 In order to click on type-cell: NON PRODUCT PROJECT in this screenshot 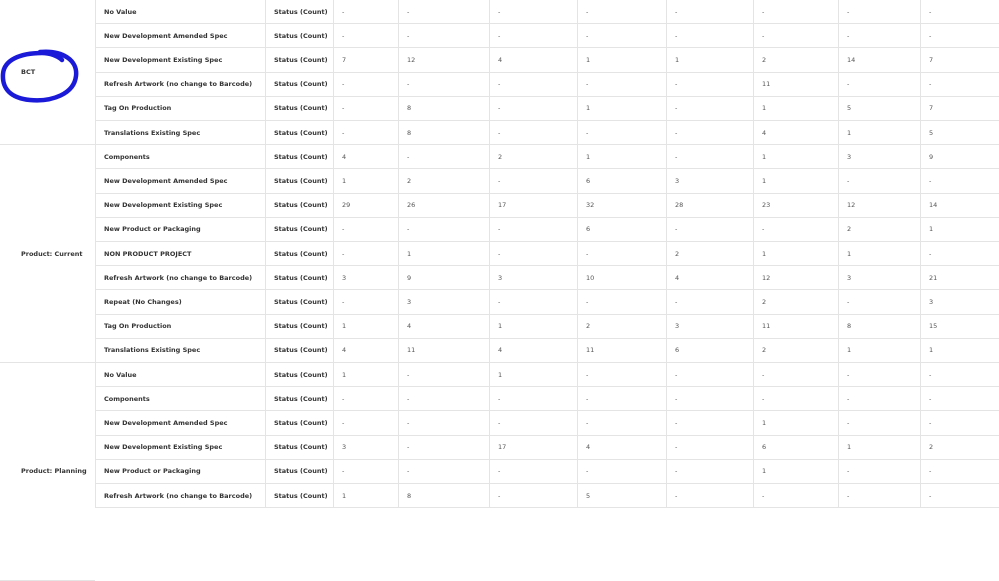, I will do `click(180, 254)`.